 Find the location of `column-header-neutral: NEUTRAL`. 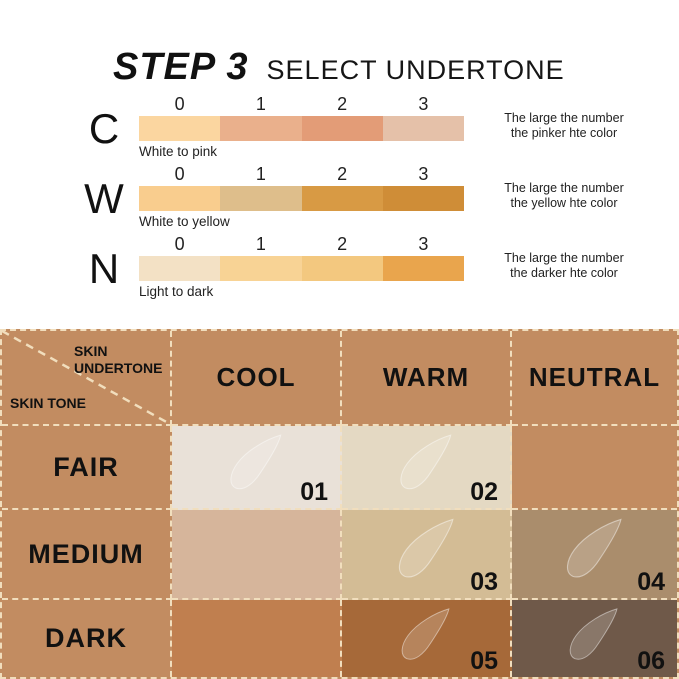

column-header-neutral: NEUTRAL is located at coordinates (594, 378).